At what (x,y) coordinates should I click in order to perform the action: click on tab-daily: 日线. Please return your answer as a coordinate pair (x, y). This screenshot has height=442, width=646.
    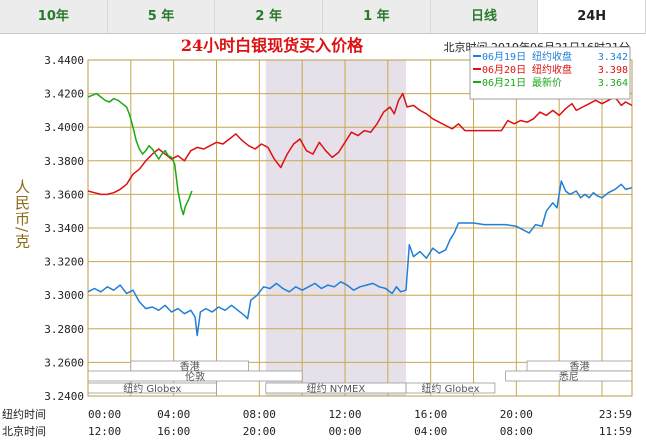
    Looking at the image, I should click on (485, 16).